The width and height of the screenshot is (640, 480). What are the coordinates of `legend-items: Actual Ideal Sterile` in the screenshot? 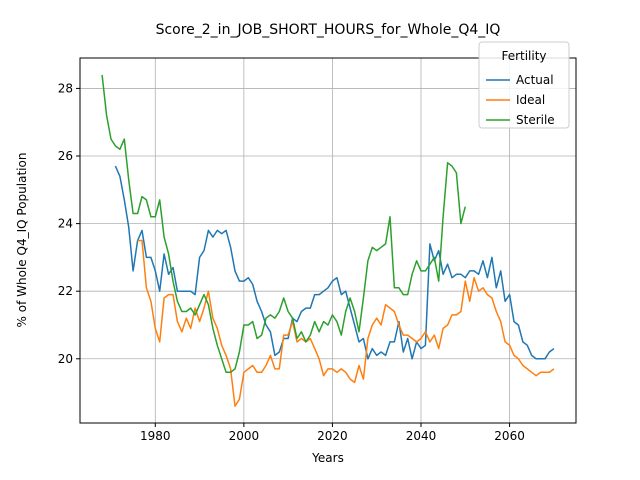 It's located at (520, 100).